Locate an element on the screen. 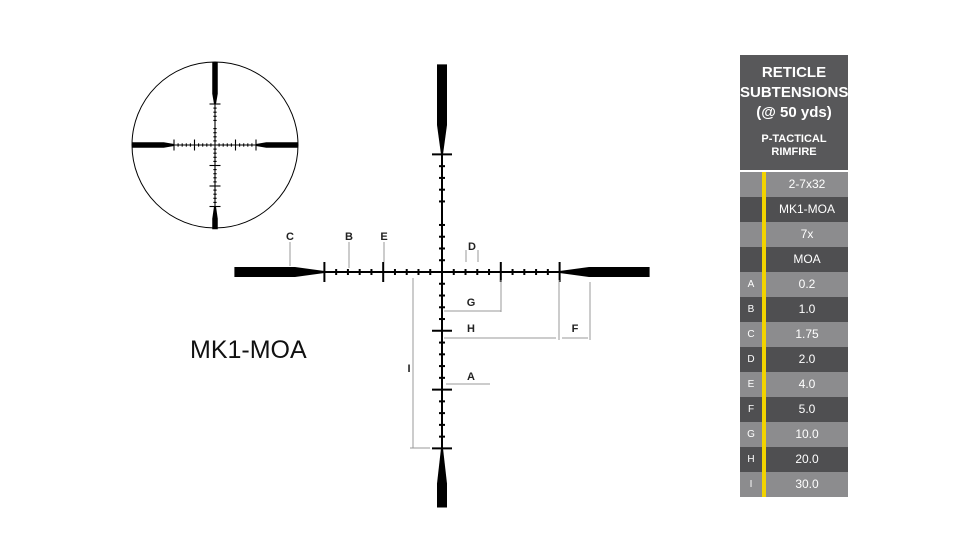  row-value: MOA is located at coordinates (807, 259).